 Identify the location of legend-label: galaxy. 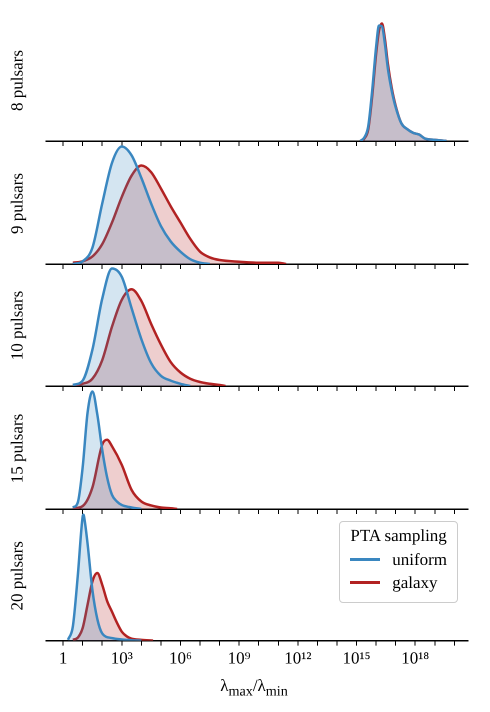
(415, 582).